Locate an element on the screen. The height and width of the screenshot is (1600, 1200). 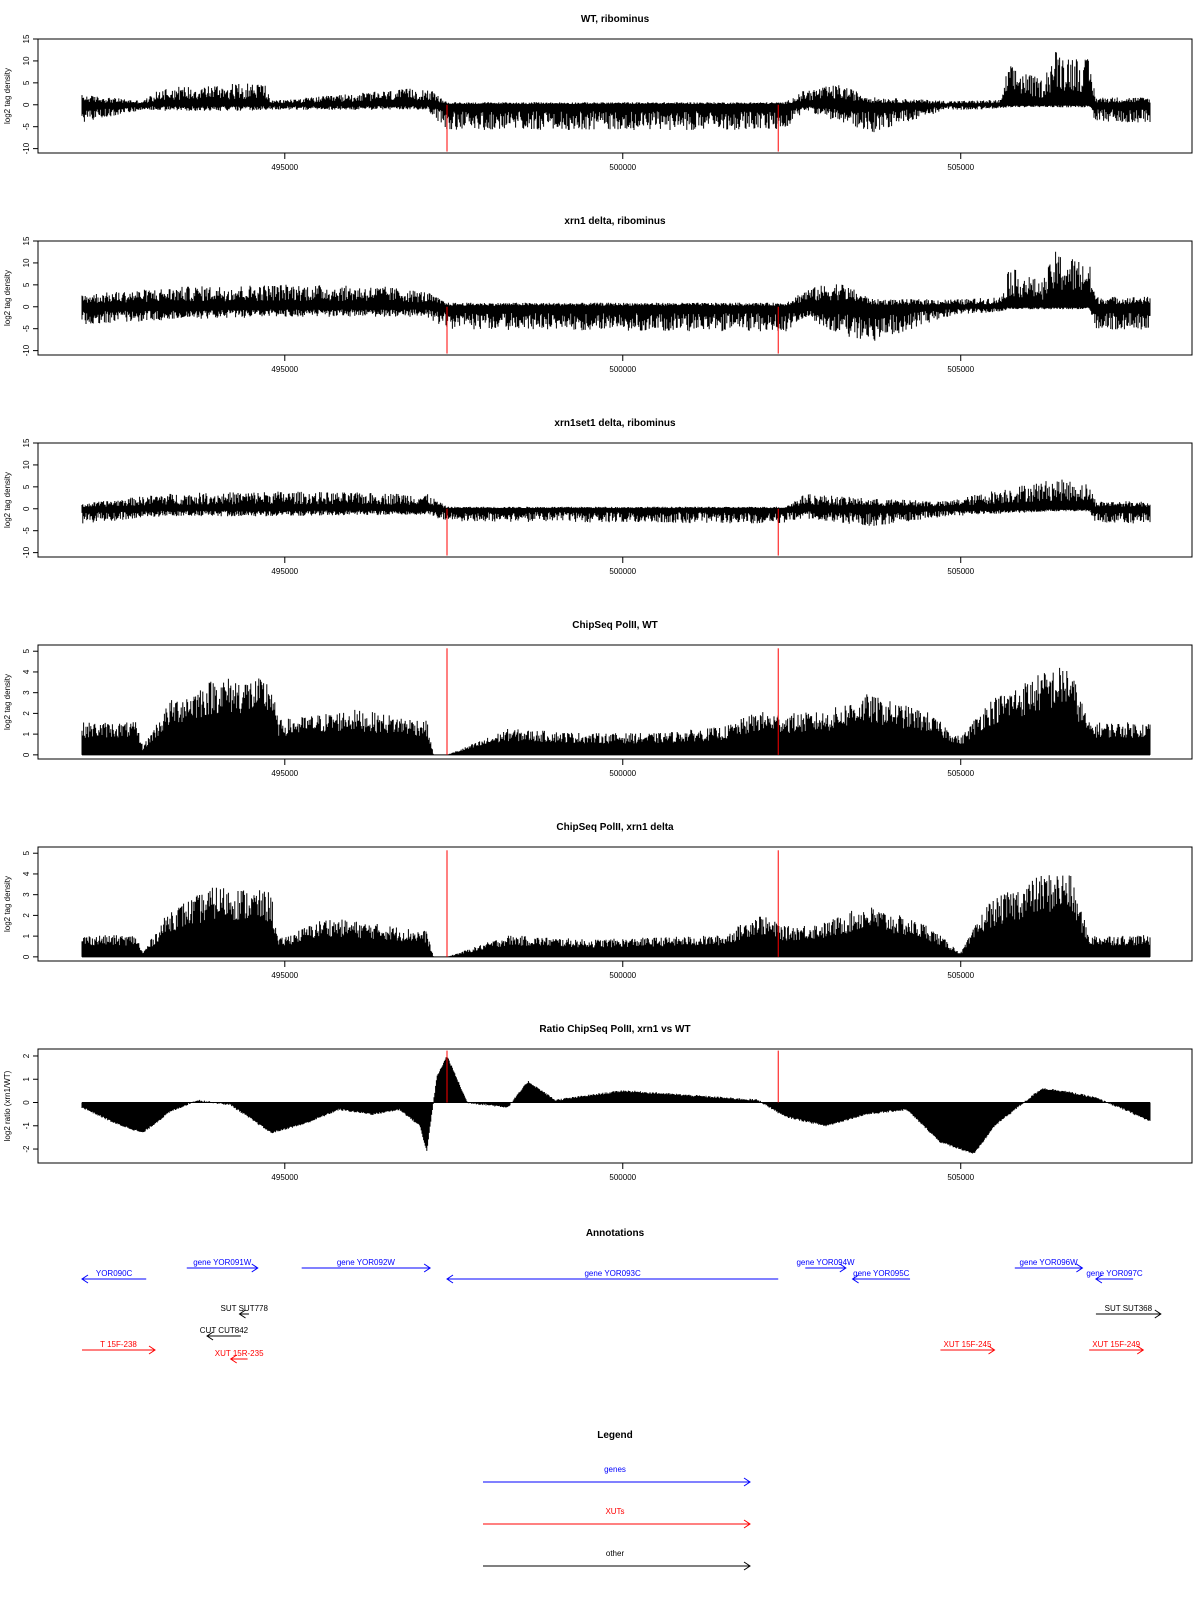
feature-label: gene YOR093C is located at coordinates (612, 1273).